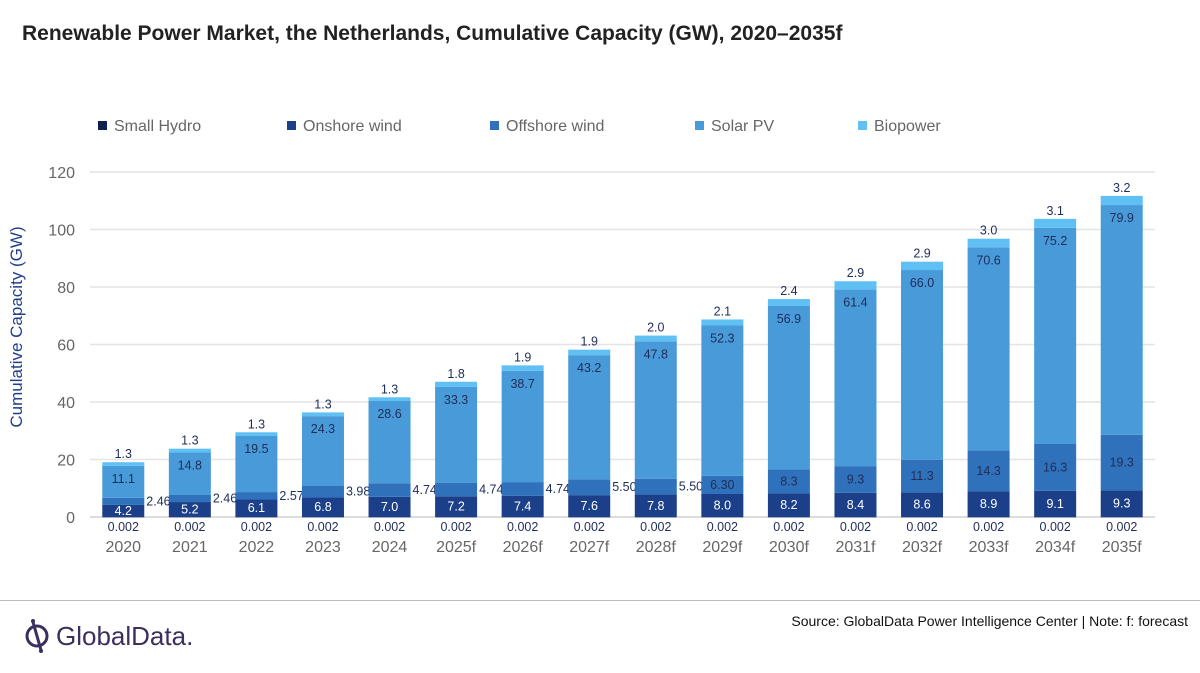  What do you see at coordinates (158, 501) in the screenshot?
I see `data-label: 2.46` at bounding box center [158, 501].